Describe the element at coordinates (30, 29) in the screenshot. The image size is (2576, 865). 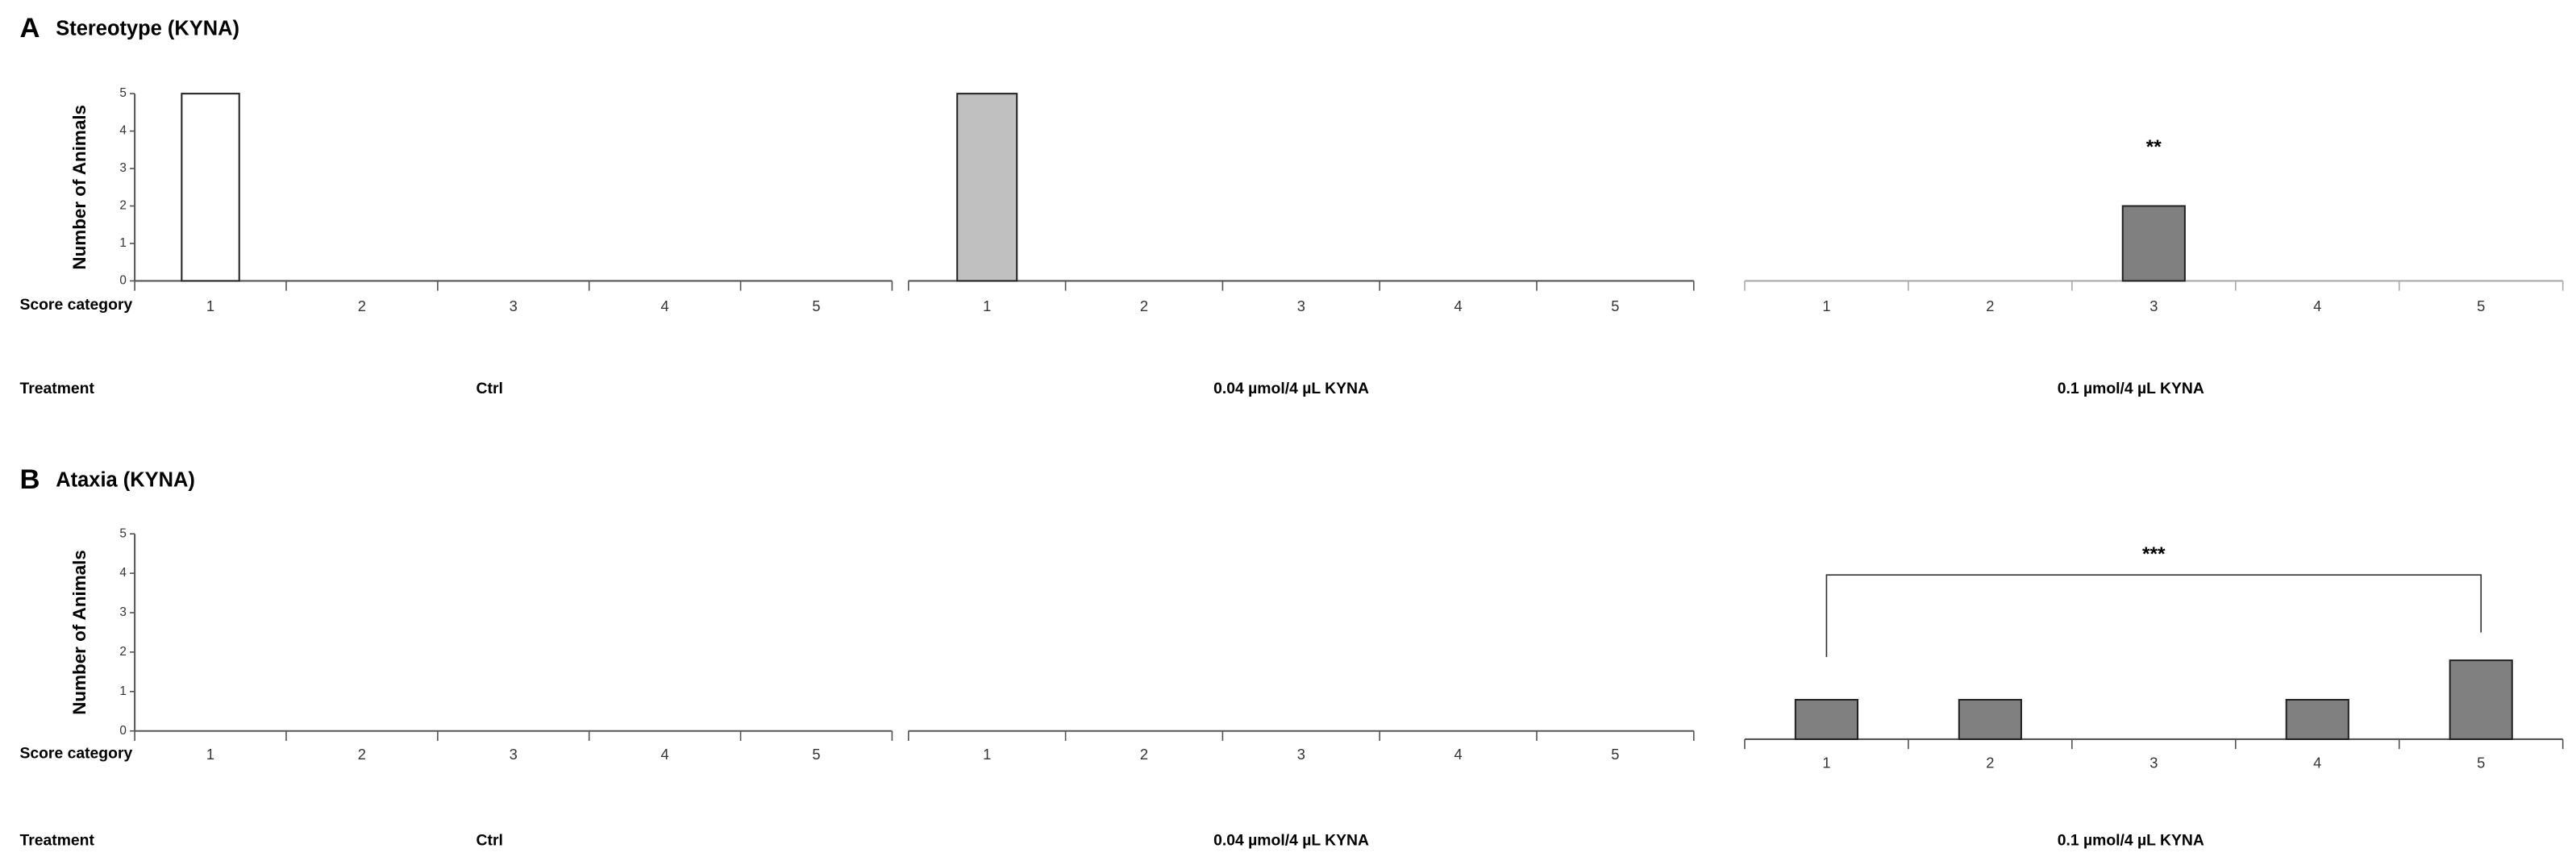
I see `panel-letter: A` at that location.